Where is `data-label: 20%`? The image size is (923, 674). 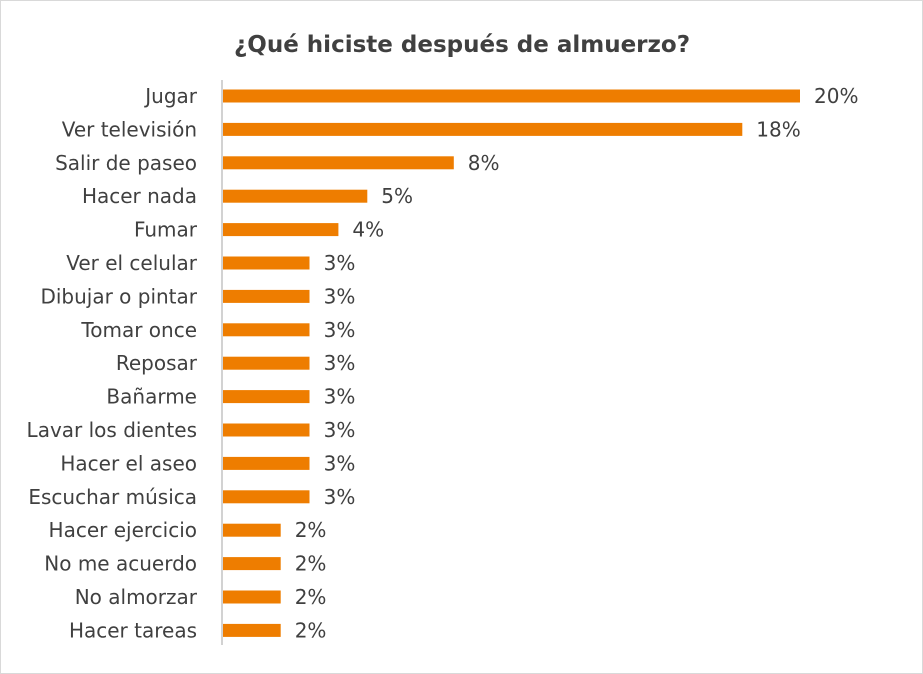 data-label: 20% is located at coordinates (836, 96).